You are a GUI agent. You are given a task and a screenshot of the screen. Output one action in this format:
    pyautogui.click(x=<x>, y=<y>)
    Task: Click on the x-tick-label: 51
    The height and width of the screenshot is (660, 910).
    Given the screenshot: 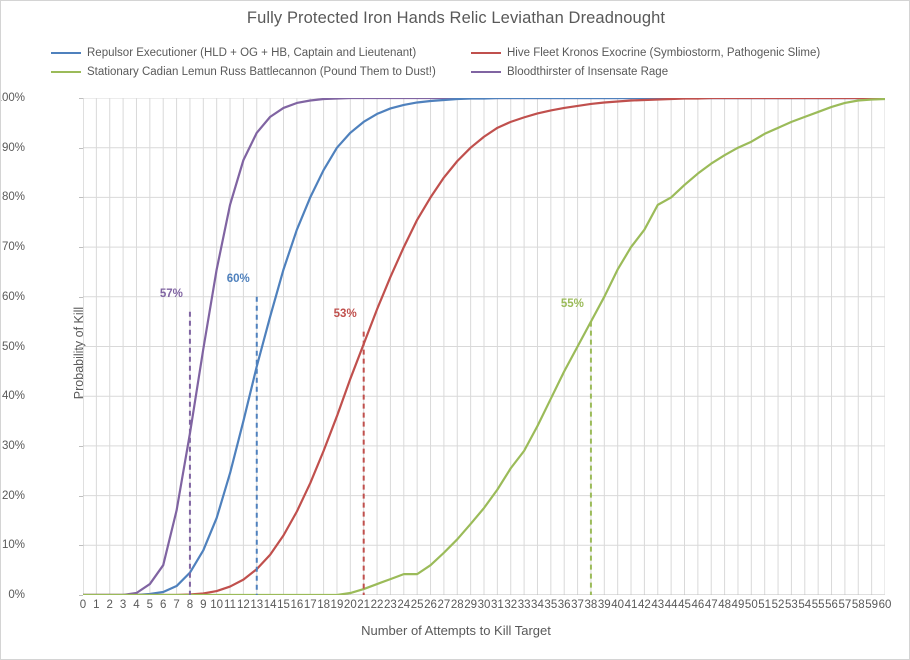 What is the action you would take?
    pyautogui.click(x=765, y=605)
    